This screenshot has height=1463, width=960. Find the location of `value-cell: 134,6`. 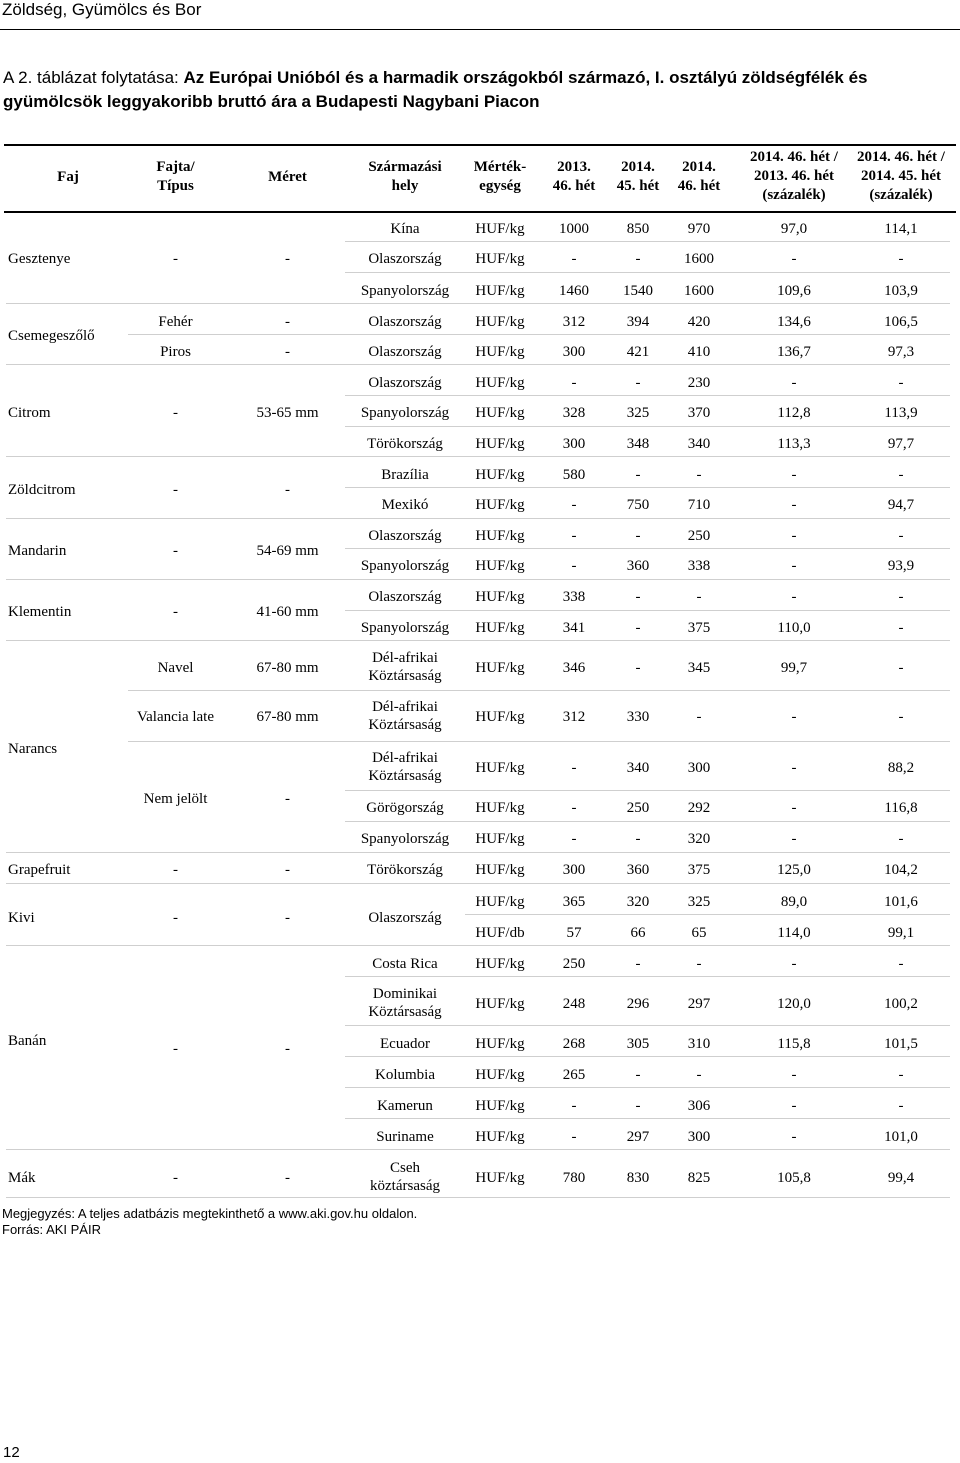

value-cell: 134,6 is located at coordinates (794, 322).